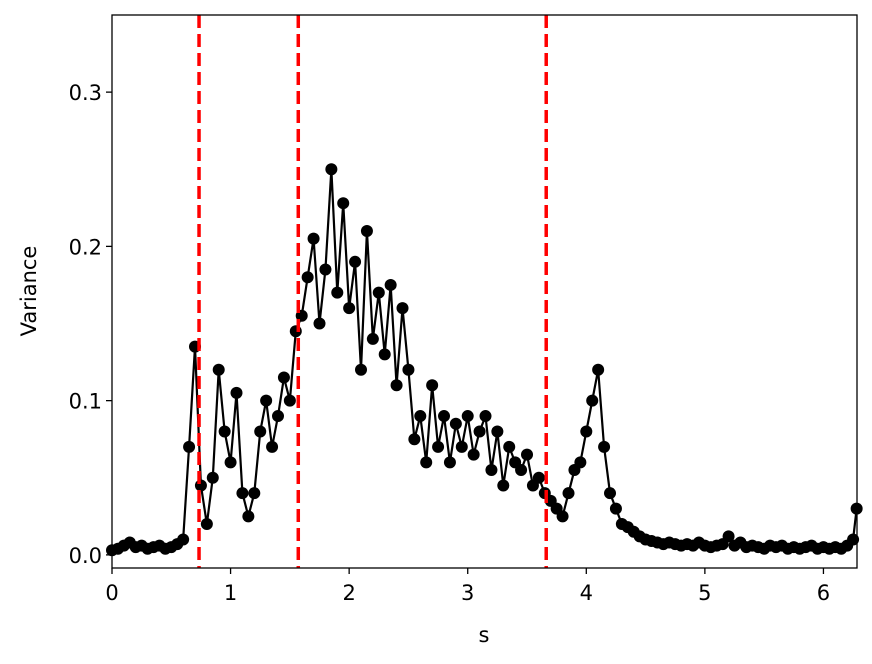 The height and width of the screenshot is (664, 872). What do you see at coordinates (85, 247) in the screenshot?
I see `y-tick-label: 0.2` at bounding box center [85, 247].